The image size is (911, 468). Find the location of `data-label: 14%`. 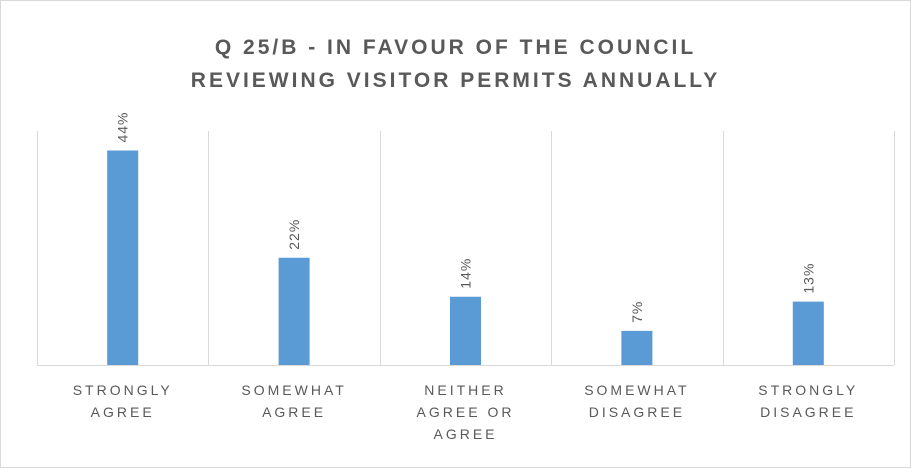

data-label: 14% is located at coordinates (466, 273).